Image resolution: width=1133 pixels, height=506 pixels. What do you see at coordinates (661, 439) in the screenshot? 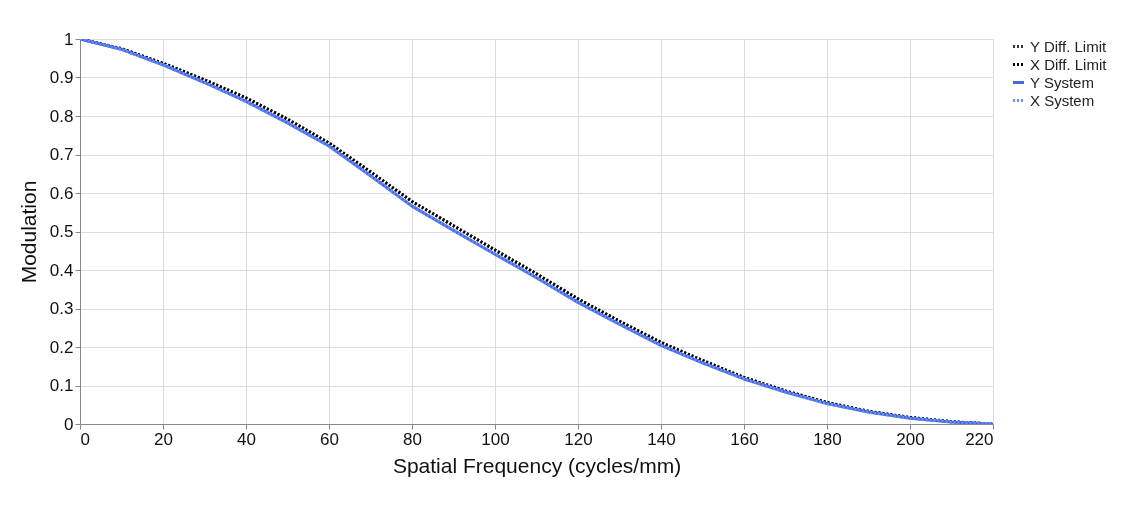
I see `x-tick-label: 140` at bounding box center [661, 439].